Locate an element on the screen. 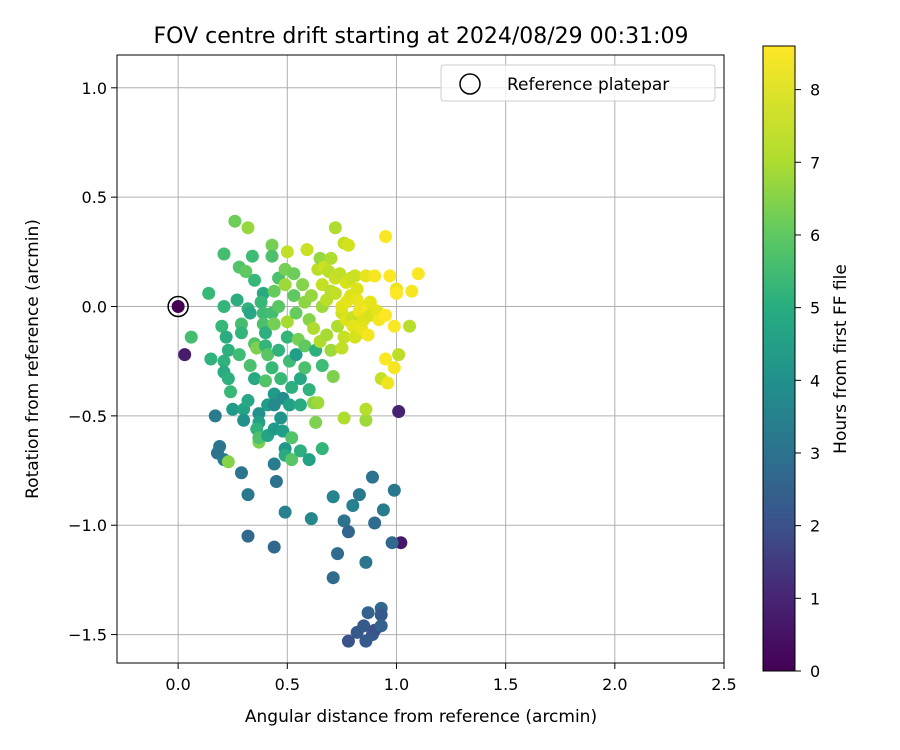 Image resolution: width=900 pixels, height=750 pixels. x-axis-label: Angular distance from reference (arcmin) is located at coordinates (421, 717).